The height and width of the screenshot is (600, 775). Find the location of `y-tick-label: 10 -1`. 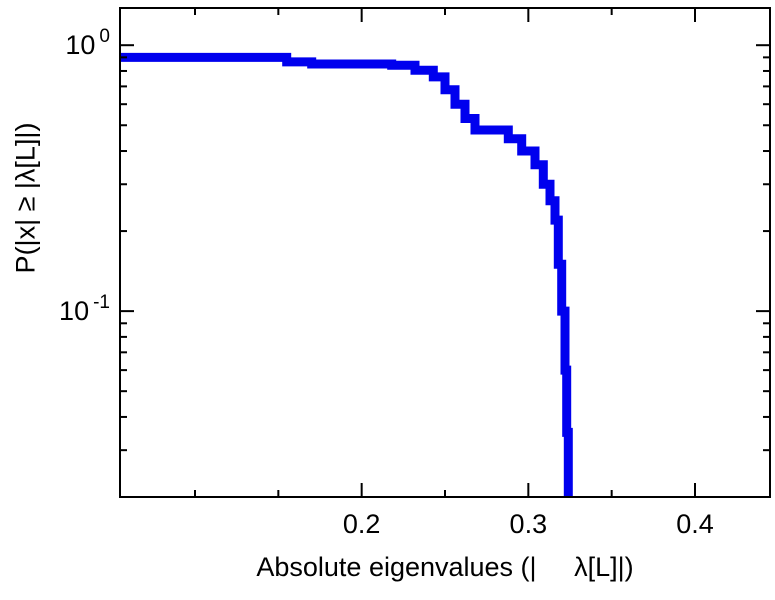

y-tick-label: 10 -1 is located at coordinates (84, 309).